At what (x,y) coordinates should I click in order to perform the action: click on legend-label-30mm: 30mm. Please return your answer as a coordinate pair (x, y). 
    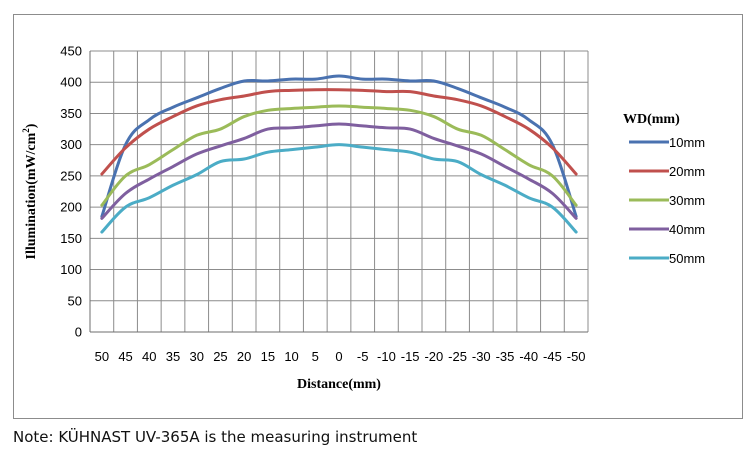
    Looking at the image, I should click on (687, 200).